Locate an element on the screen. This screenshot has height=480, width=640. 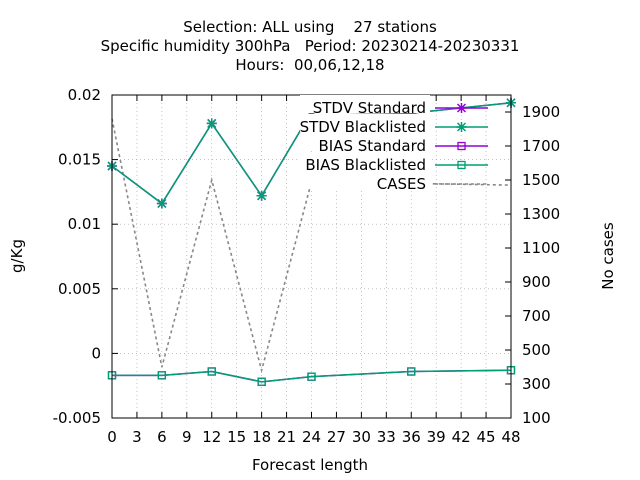
x-tick-label: 21 is located at coordinates (286, 437).